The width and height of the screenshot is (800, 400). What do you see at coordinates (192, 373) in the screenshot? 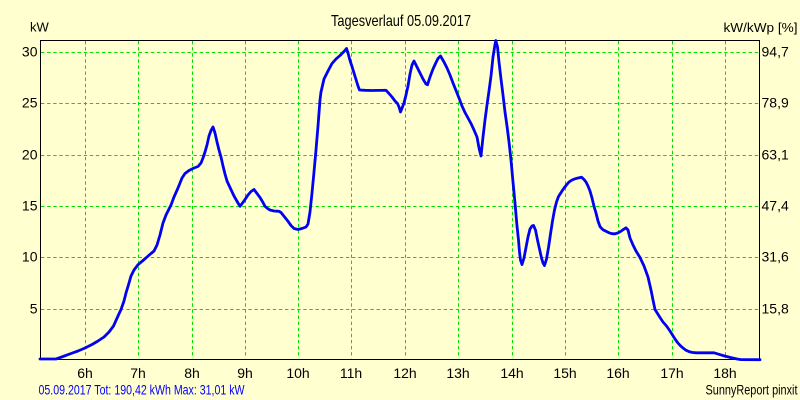
I see `svg-text: 8h` at bounding box center [192, 373].